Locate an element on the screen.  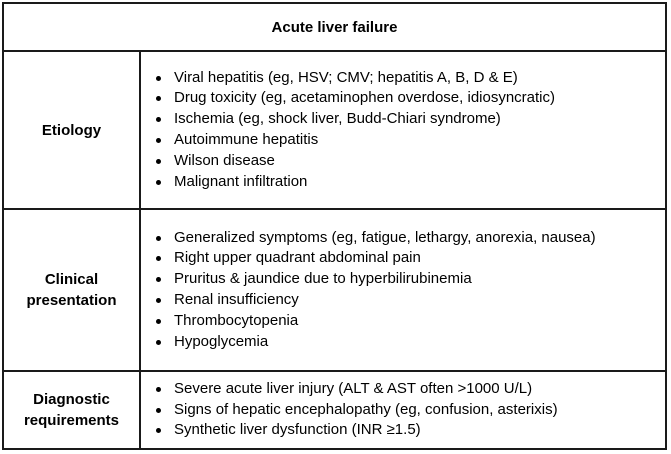
row-label-line: Etiology is located at coordinates (71, 130).